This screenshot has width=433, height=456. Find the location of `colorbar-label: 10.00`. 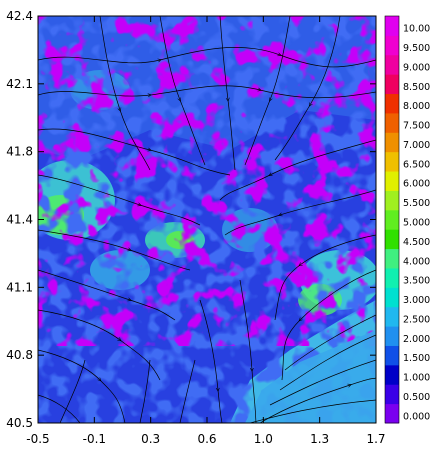

colorbar-label: 10.00 is located at coordinates (416, 29).